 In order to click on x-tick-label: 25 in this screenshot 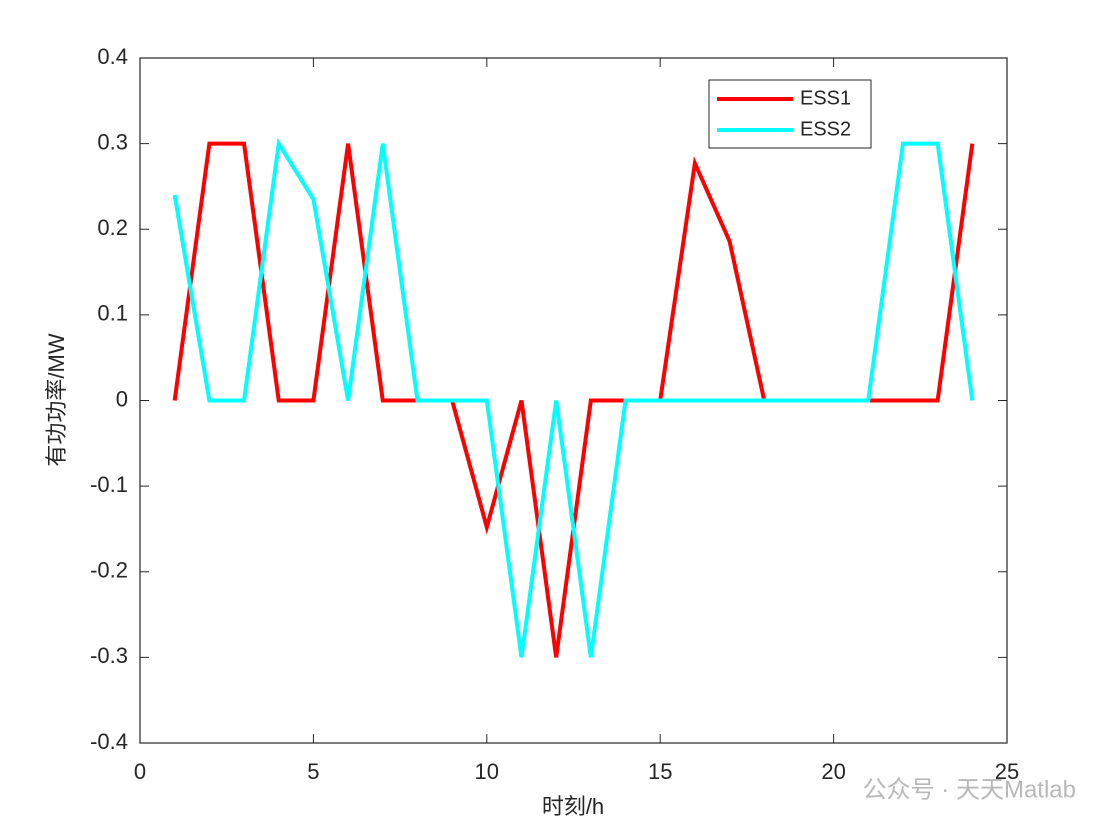, I will do `click(1007, 771)`.